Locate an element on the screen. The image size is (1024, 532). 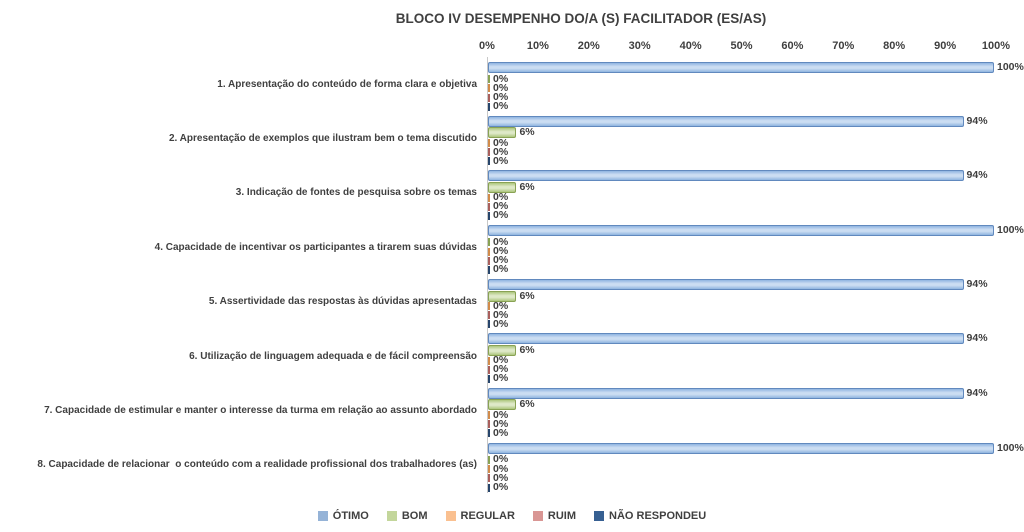
x-axis-tick: 80% is located at coordinates (894, 46).